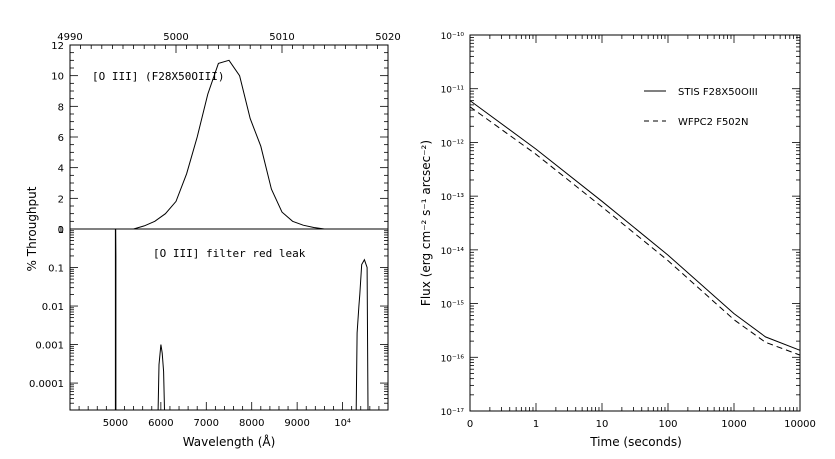  What do you see at coordinates (470, 424) in the screenshot?
I see `time-tick-label: 0` at bounding box center [470, 424].